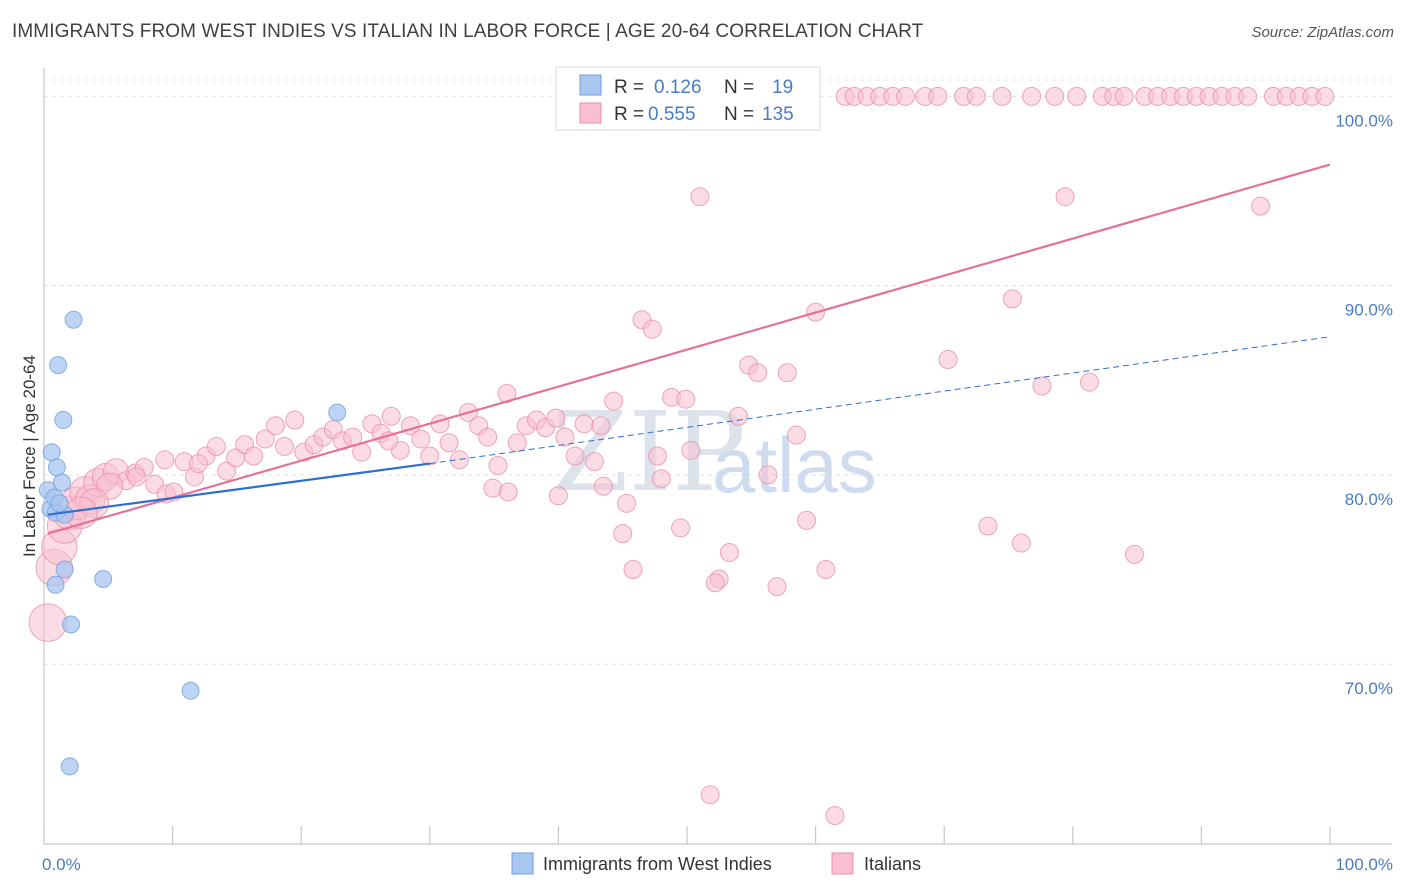  What do you see at coordinates (892, 864) in the screenshot?
I see `bottom-legend-label-italians: Italians` at bounding box center [892, 864].